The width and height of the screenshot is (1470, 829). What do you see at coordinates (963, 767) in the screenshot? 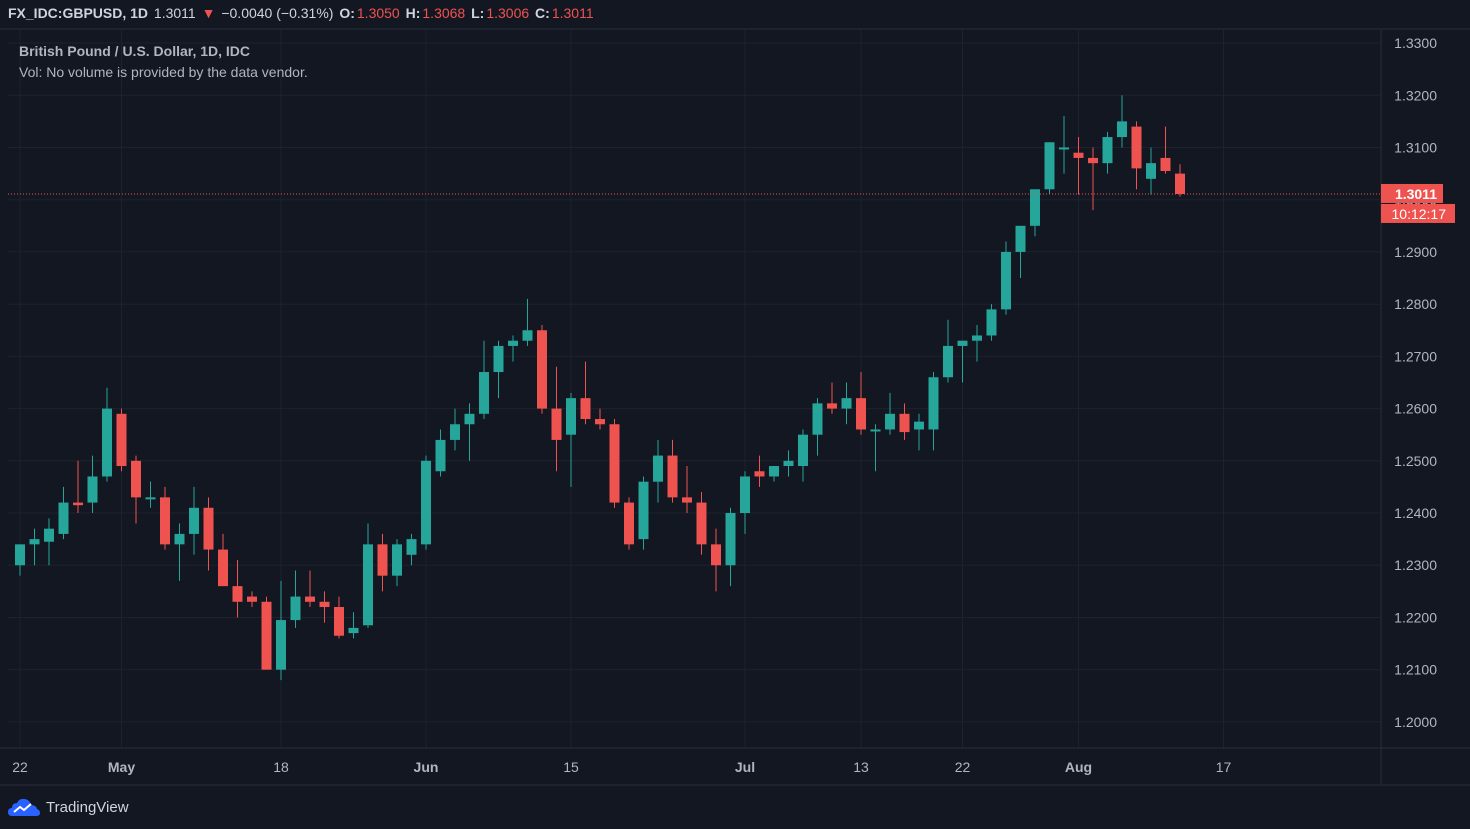
I see `x-tick-label: 22` at bounding box center [963, 767].